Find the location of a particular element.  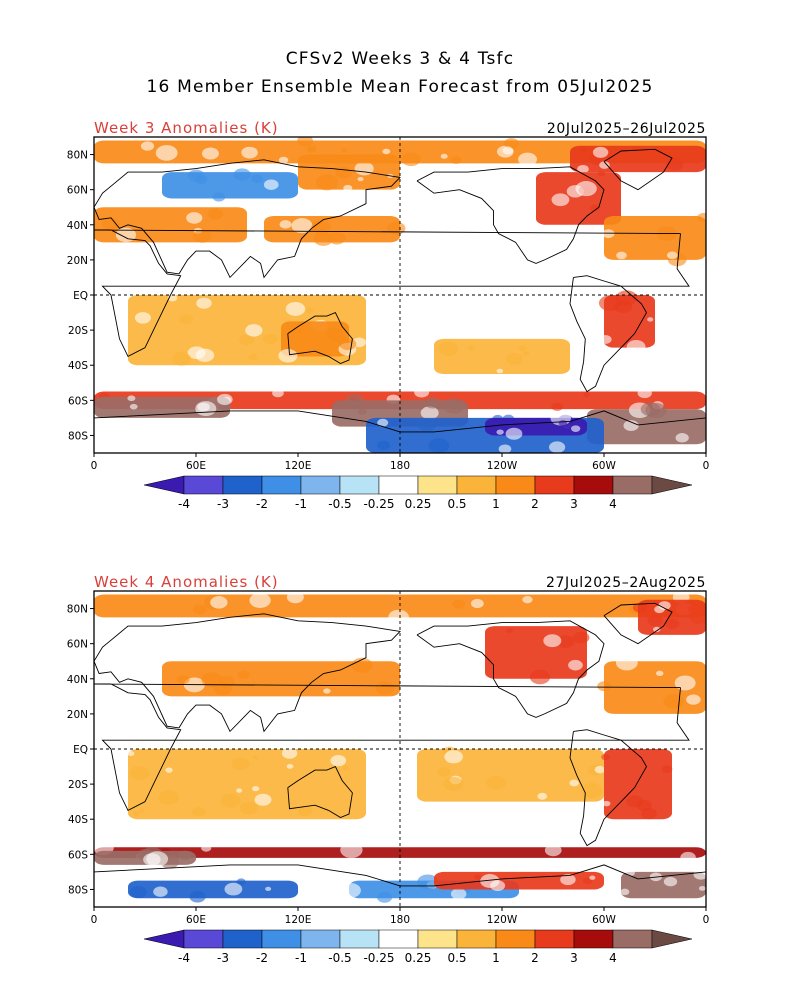

lon-tick-label: 0 is located at coordinates (706, 920).